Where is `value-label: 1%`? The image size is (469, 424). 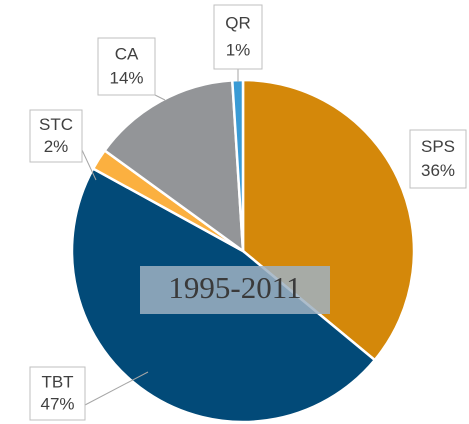
value-label: 1% is located at coordinates (238, 50).